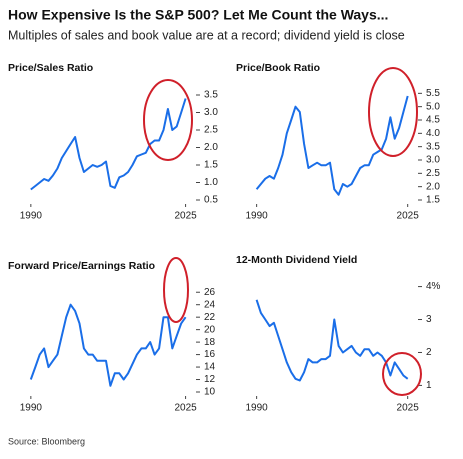 The height and width of the screenshot is (459, 463). Describe the element at coordinates (211, 200) in the screenshot. I see `y-tick-label: 0.5` at that location.